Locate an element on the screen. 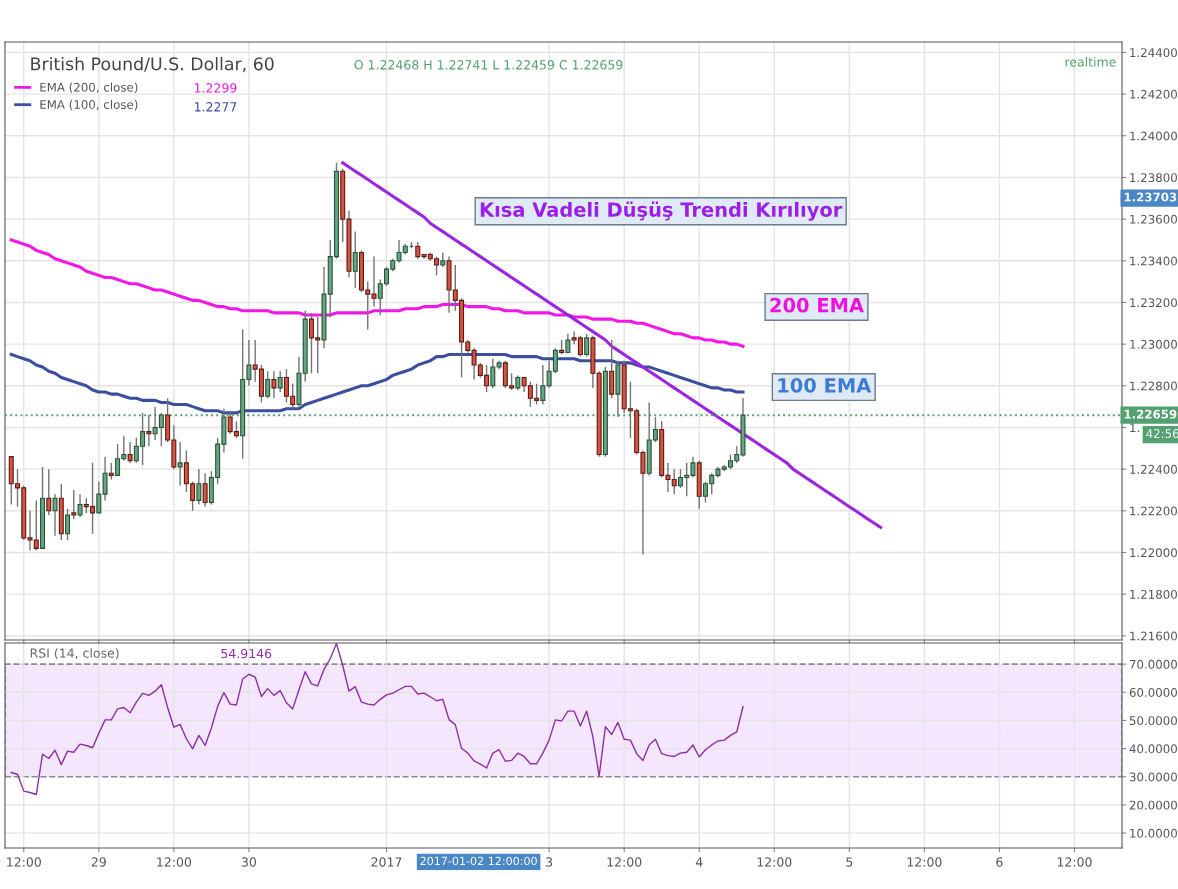  annotation: 1.2277 is located at coordinates (215, 107).